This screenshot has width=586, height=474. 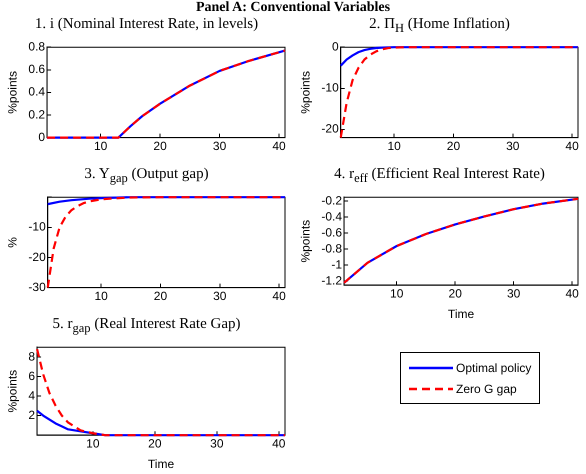 What do you see at coordinates (486, 389) in the screenshot?
I see `legend-label: Zero G gap` at bounding box center [486, 389].